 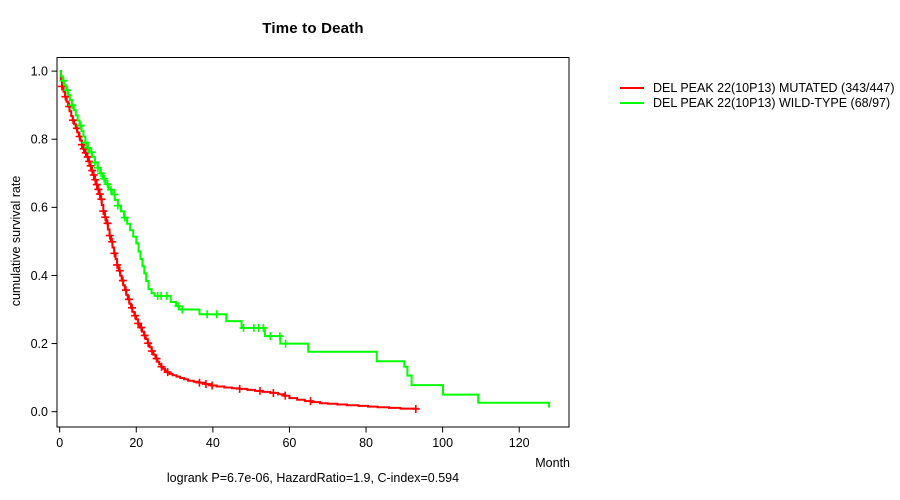 What do you see at coordinates (39, 140) in the screenshot?
I see `y-tick-label: 0.8` at bounding box center [39, 140].